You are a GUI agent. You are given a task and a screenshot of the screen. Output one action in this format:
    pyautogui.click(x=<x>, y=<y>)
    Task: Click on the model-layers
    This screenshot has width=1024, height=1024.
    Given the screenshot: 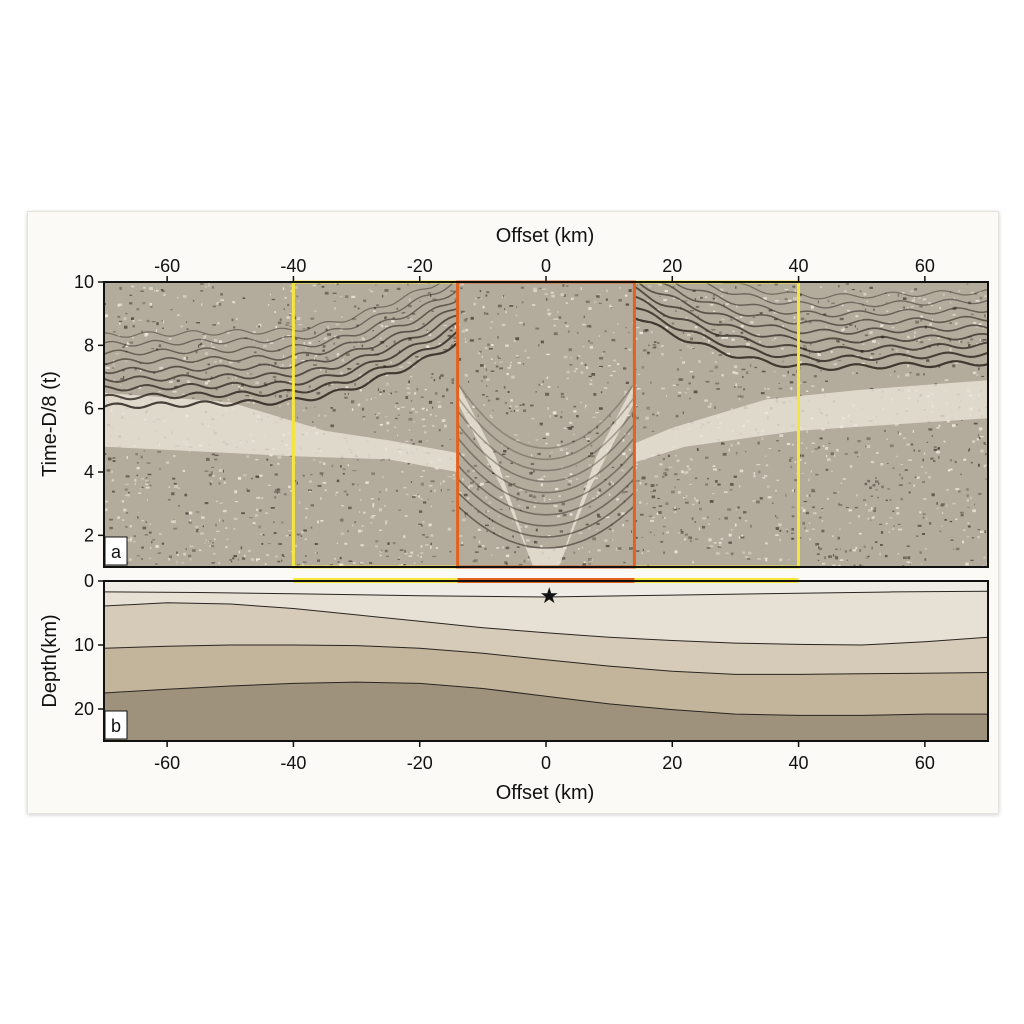 What is the action you would take?
    pyautogui.click(x=546, y=661)
    